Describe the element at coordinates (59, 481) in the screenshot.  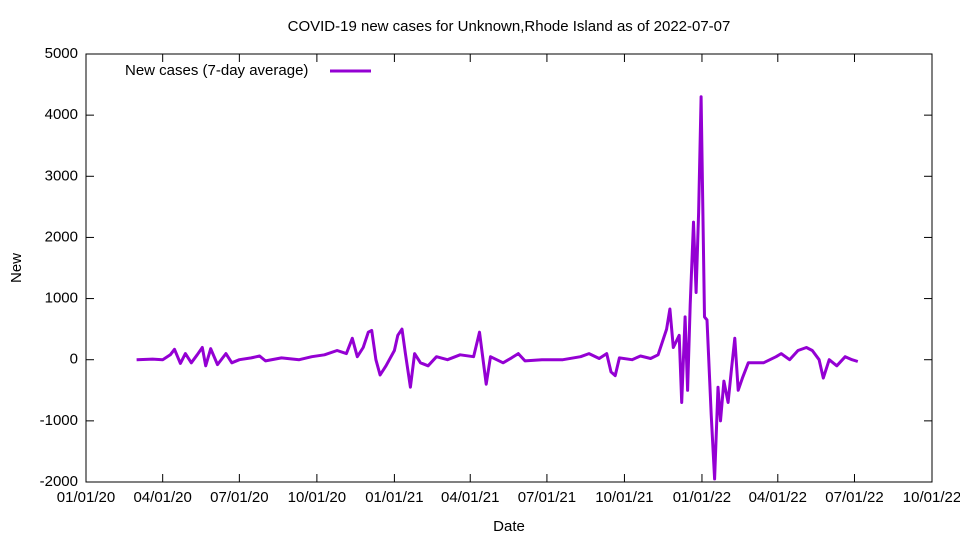
I see `y-tick-label: -2000` at that location.